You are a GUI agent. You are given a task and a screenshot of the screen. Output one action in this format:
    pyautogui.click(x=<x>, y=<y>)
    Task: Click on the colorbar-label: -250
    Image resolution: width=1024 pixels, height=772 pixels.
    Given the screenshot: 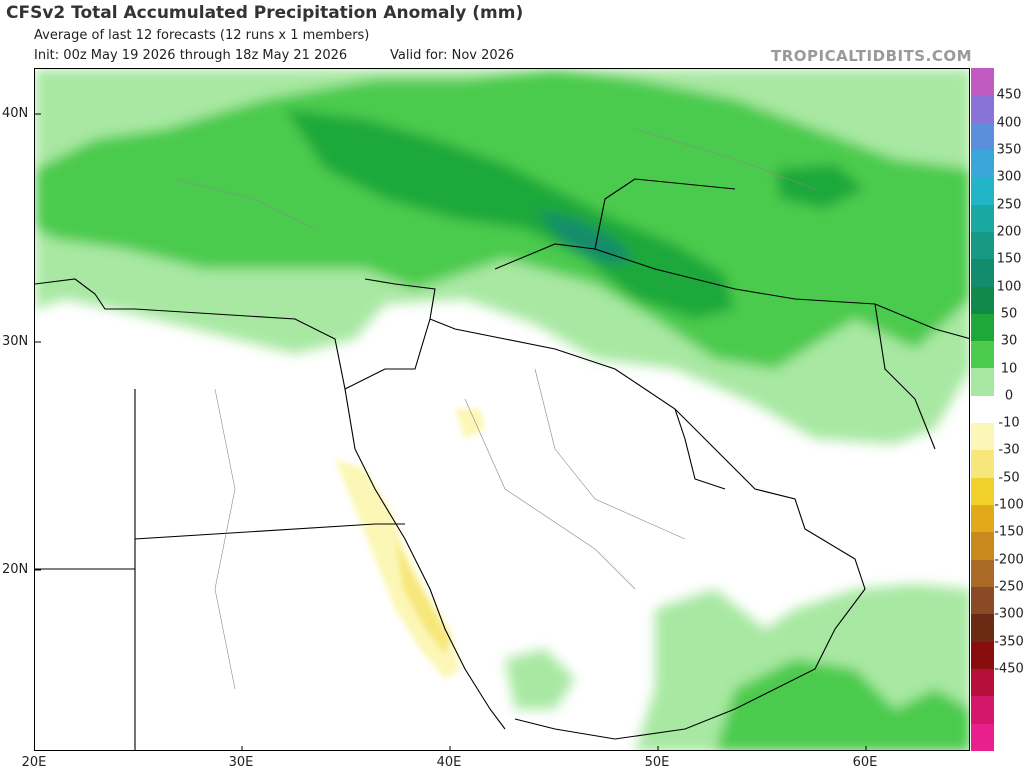 What is the action you would take?
    pyautogui.click(x=1009, y=587)
    